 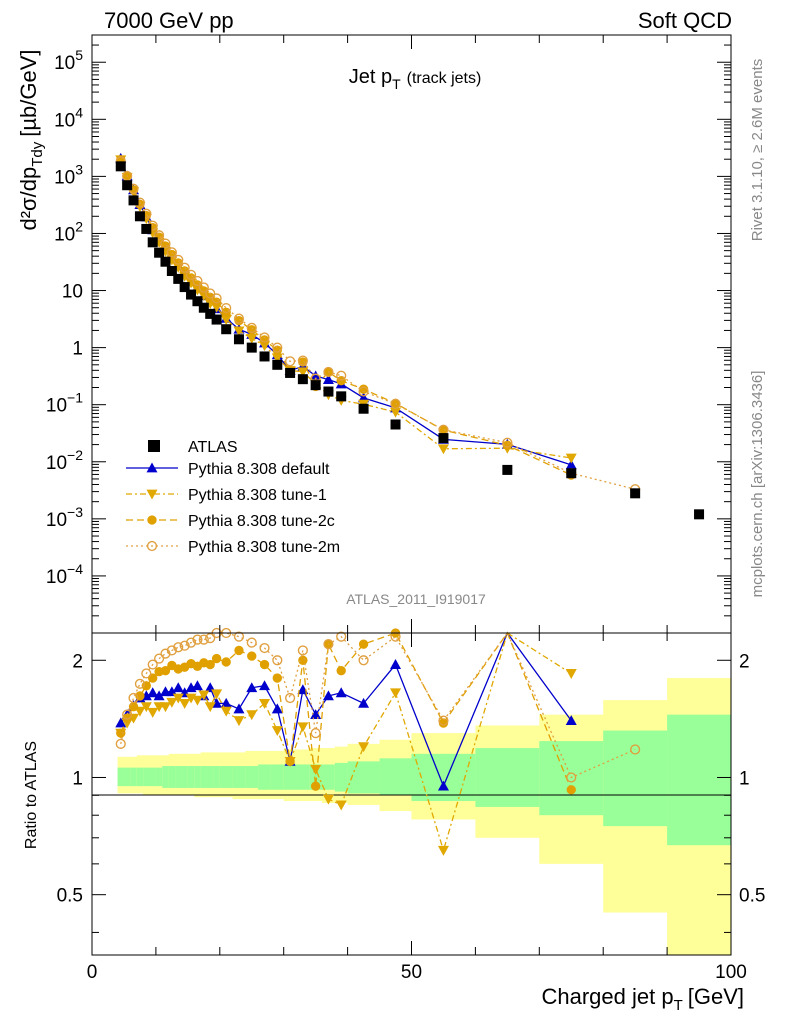 What do you see at coordinates (685, 20) in the screenshot?
I see `header-right: Soft QCD` at bounding box center [685, 20].